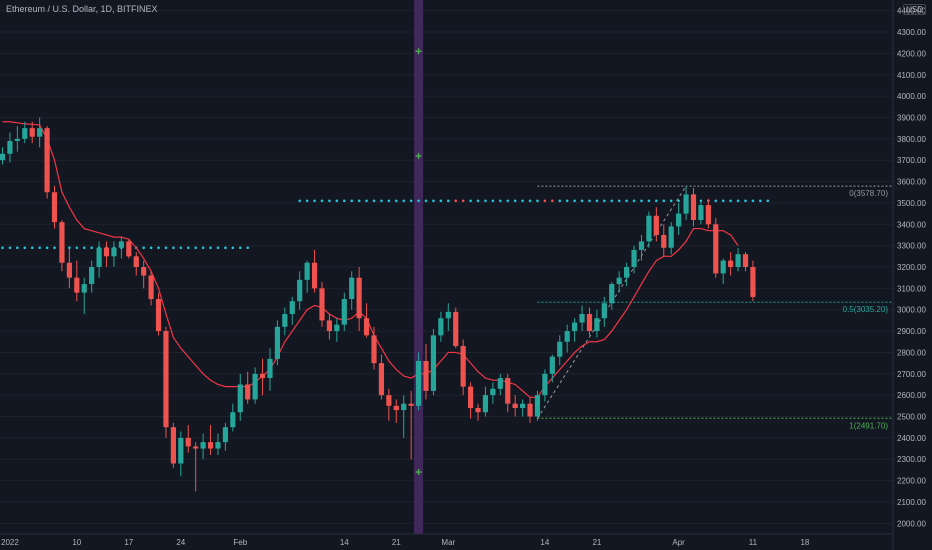 This screenshot has width=932, height=550. I want to click on price-tick-label: 2500.00, so click(911, 417).